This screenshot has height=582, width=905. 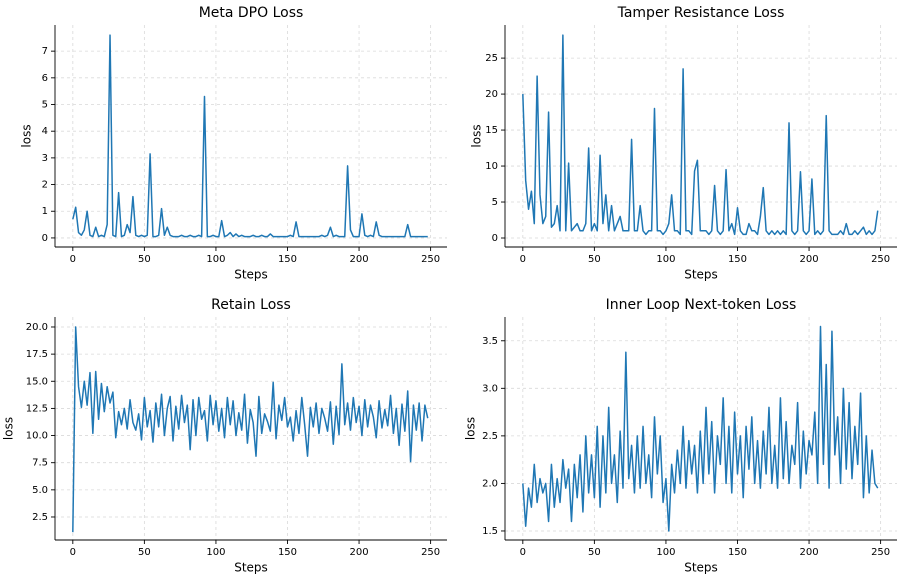 What do you see at coordinates (701, 13) in the screenshot?
I see `chart-title: Tamper Resistance Loss` at bounding box center [701, 13].